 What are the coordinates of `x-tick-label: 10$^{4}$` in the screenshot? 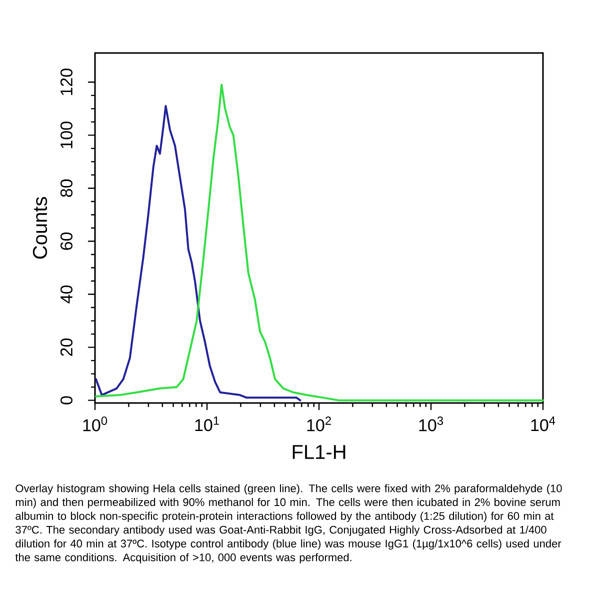 It's located at (543, 424).